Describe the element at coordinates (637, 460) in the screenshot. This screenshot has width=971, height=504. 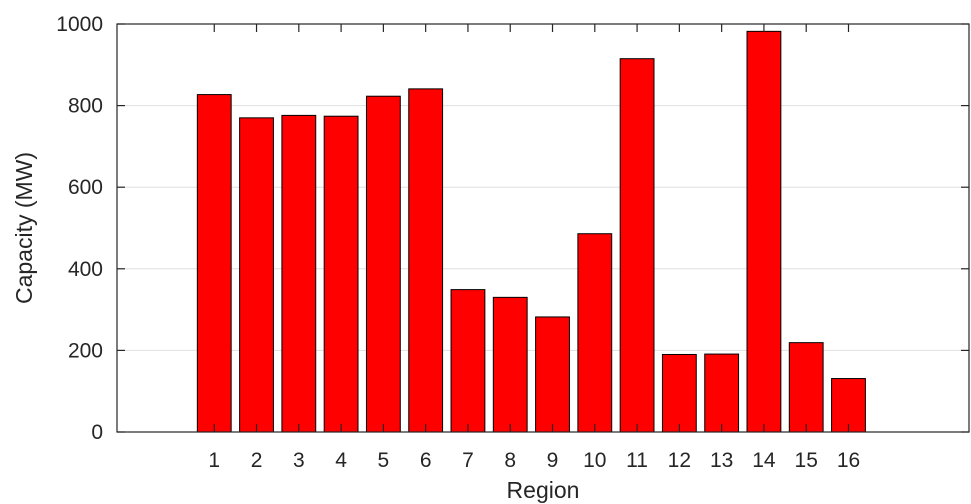
I see `x-tick-label-11: 11` at that location.